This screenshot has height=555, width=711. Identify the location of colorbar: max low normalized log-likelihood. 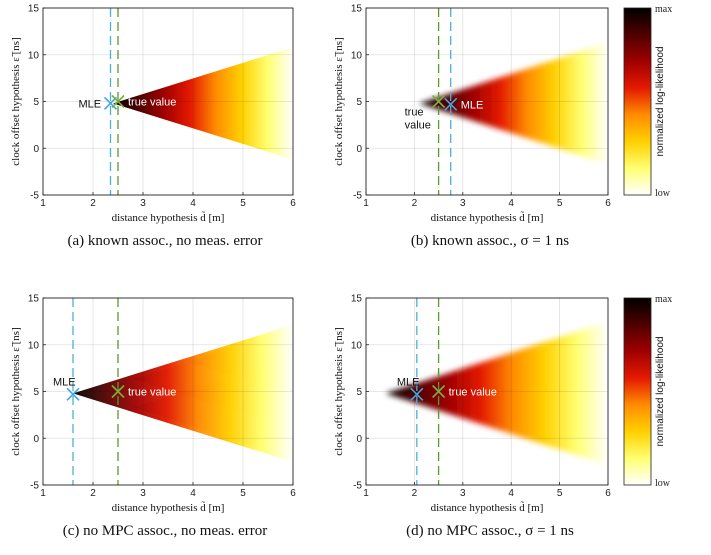
(647, 391).